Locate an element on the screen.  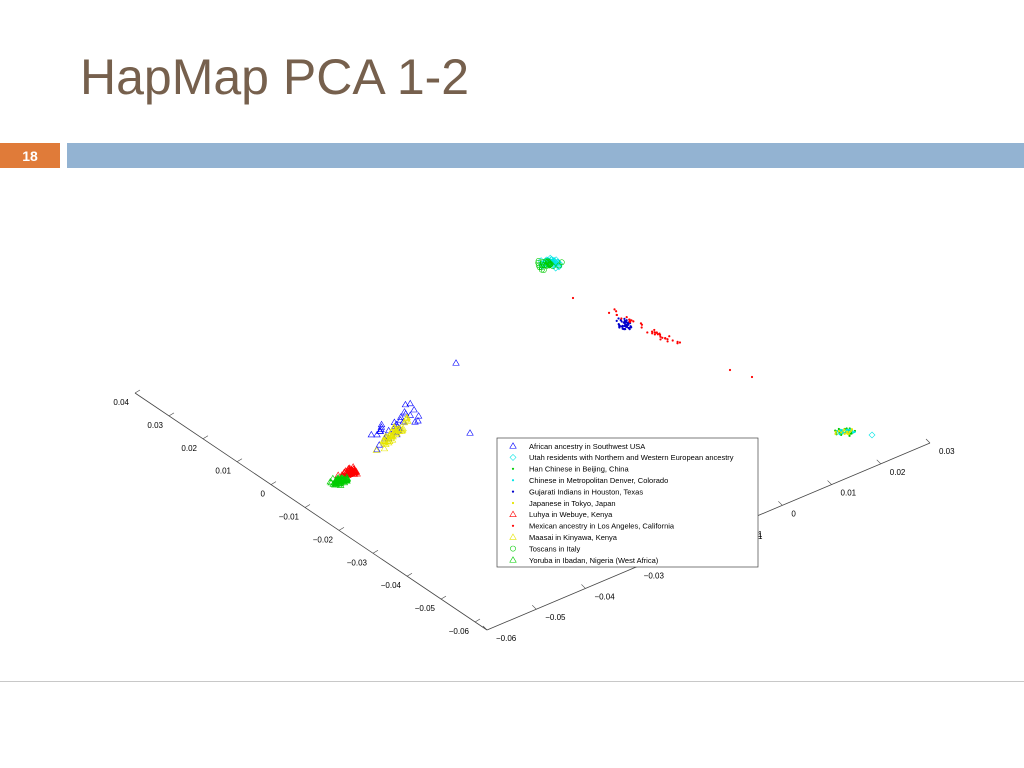
header-band is located at coordinates (545, 155).